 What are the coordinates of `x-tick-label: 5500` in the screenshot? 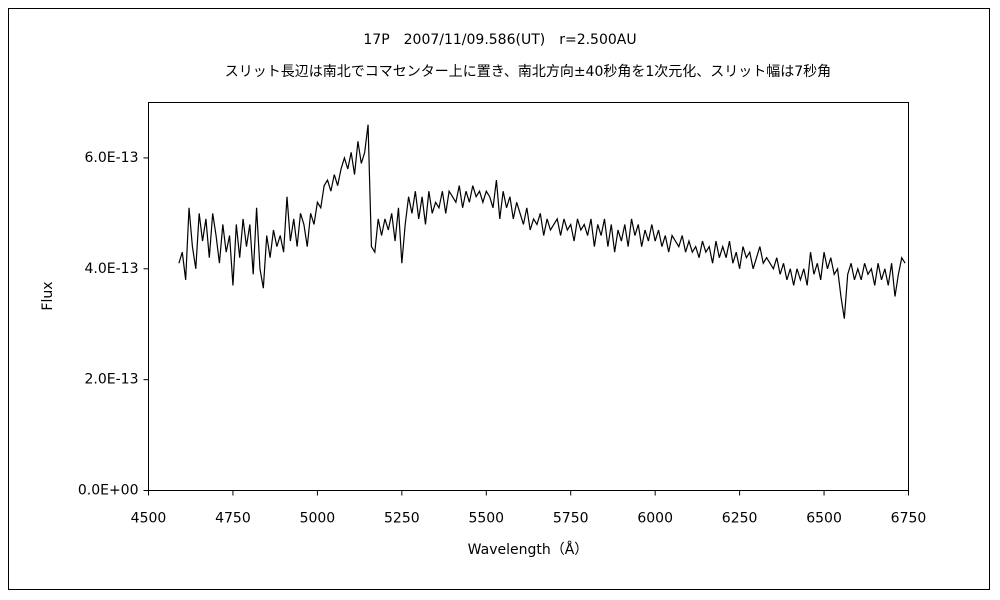 It's located at (486, 519).